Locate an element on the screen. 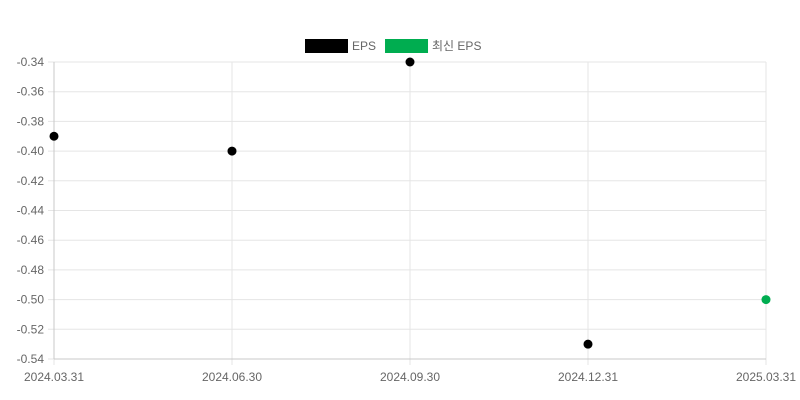  y-tick-label: -0.44 is located at coordinates (31, 211).